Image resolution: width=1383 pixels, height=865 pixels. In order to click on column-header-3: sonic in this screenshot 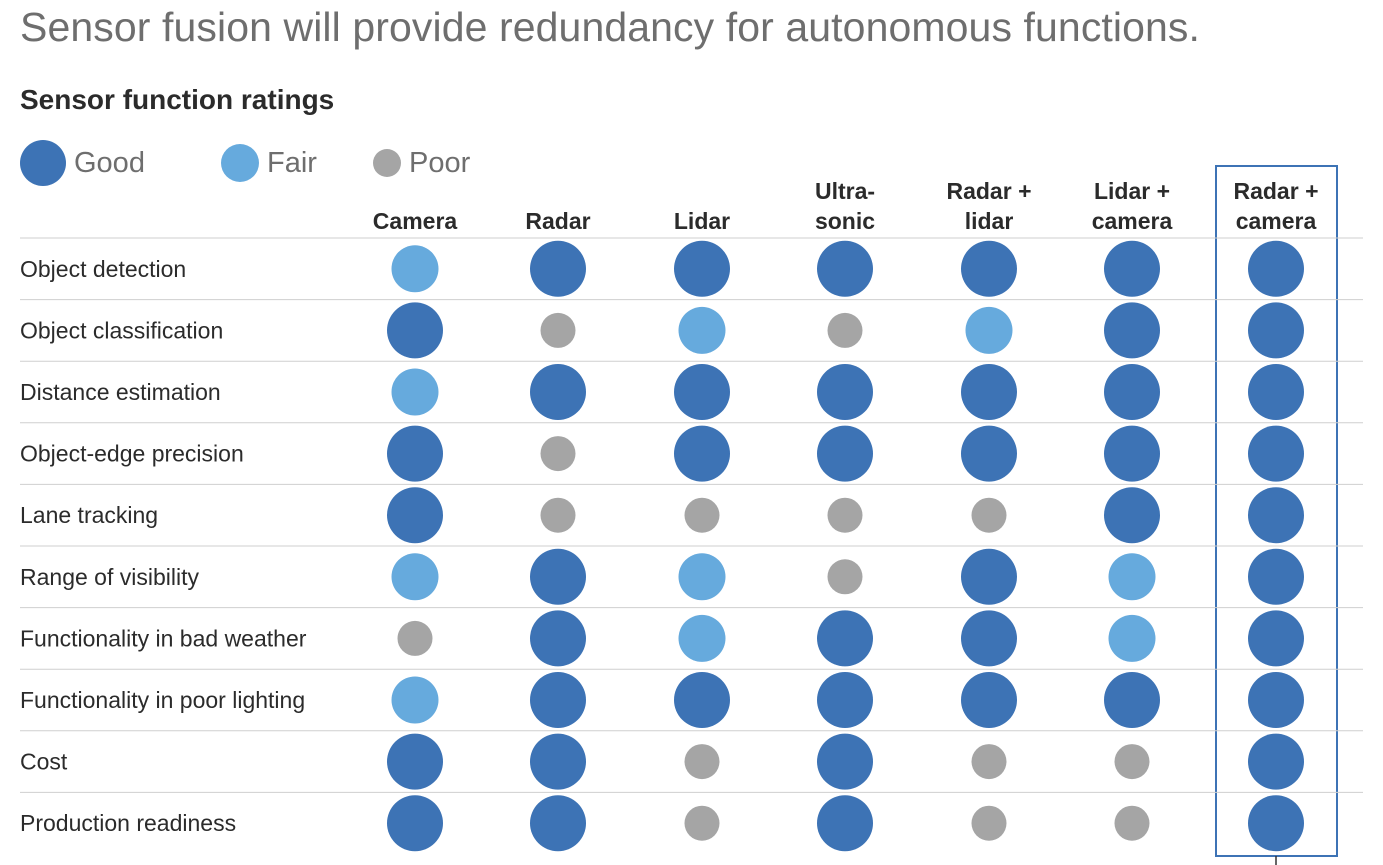, I will do `click(845, 221)`.